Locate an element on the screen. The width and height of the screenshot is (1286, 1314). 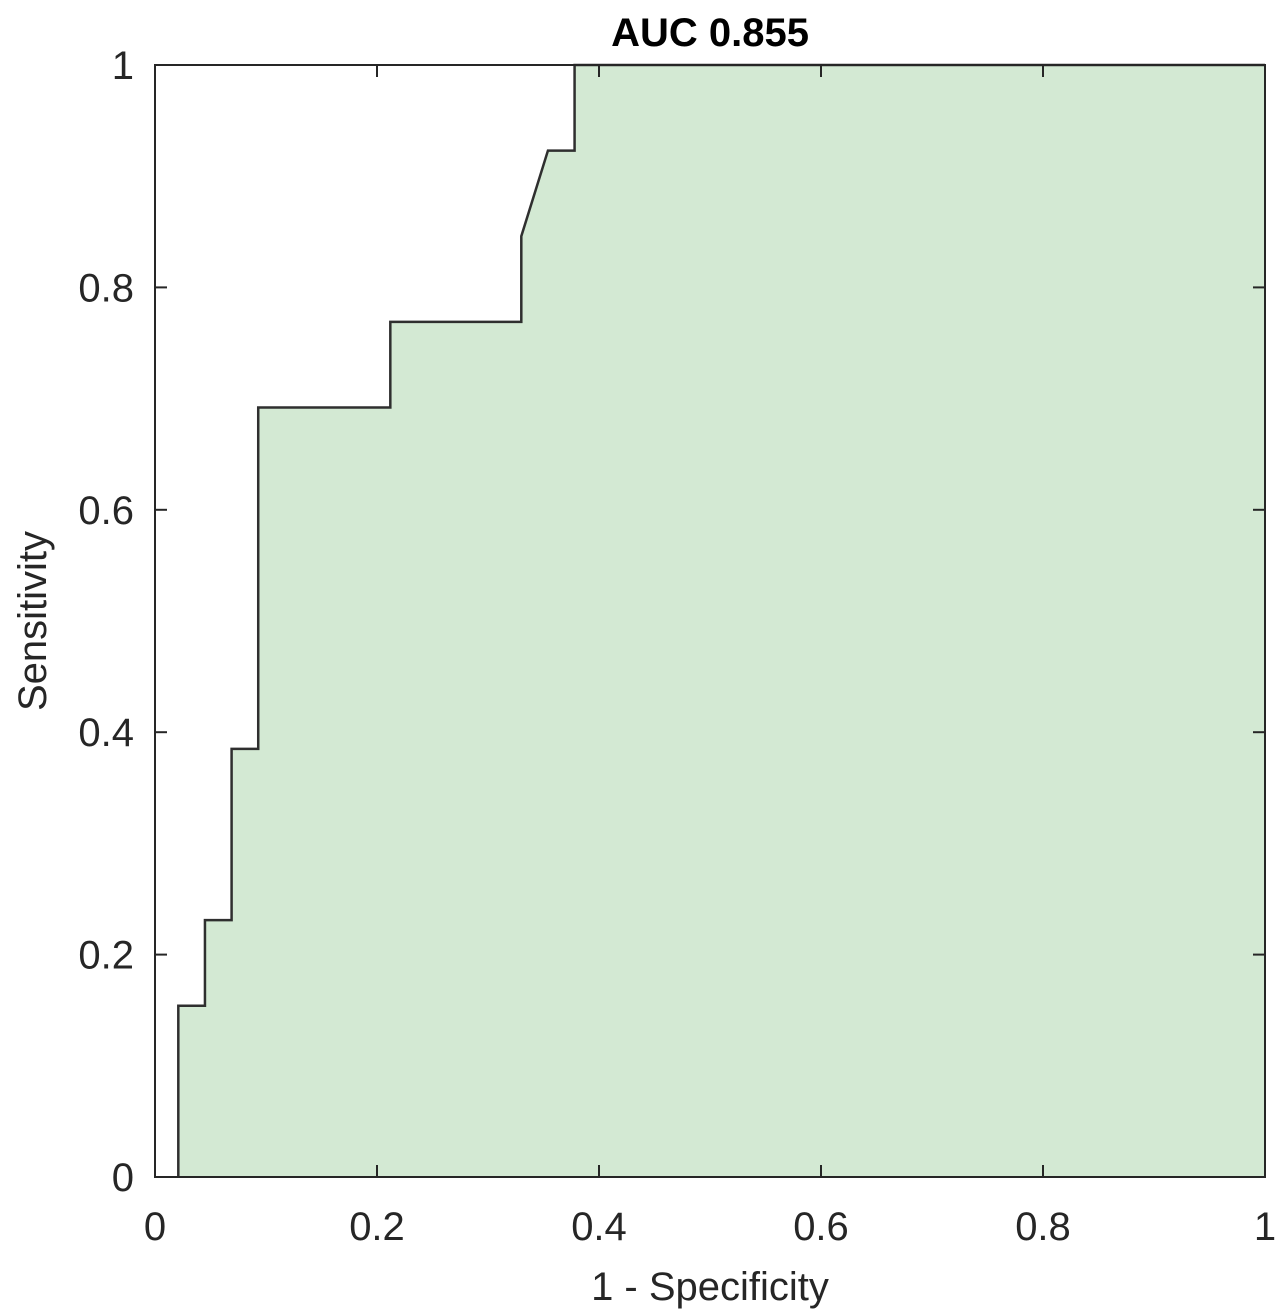
y-tick-label: 0 is located at coordinates (123, 1178).